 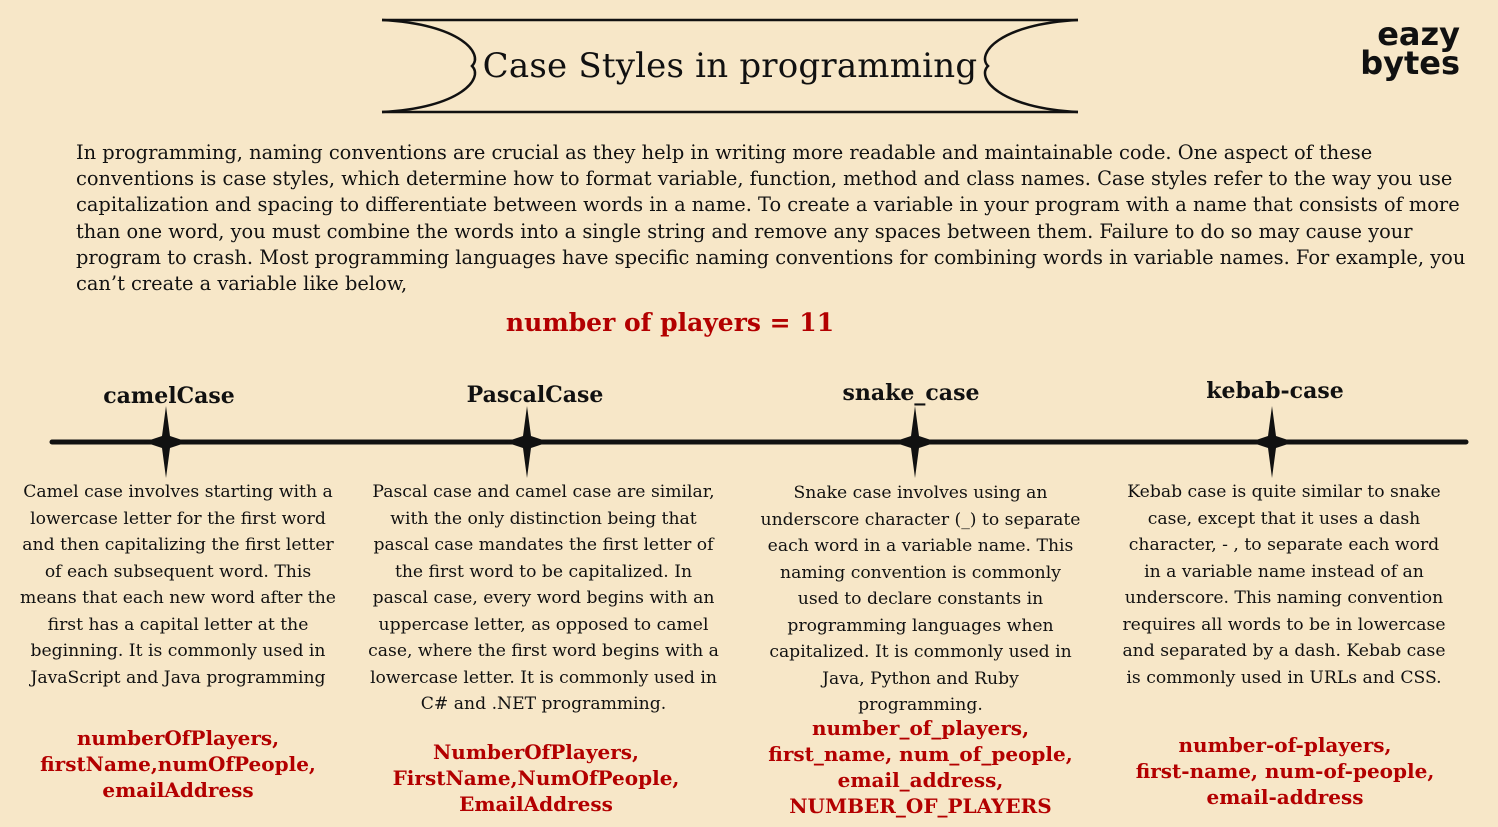 I want to click on example-line: emailAddress, so click(x=178, y=790).